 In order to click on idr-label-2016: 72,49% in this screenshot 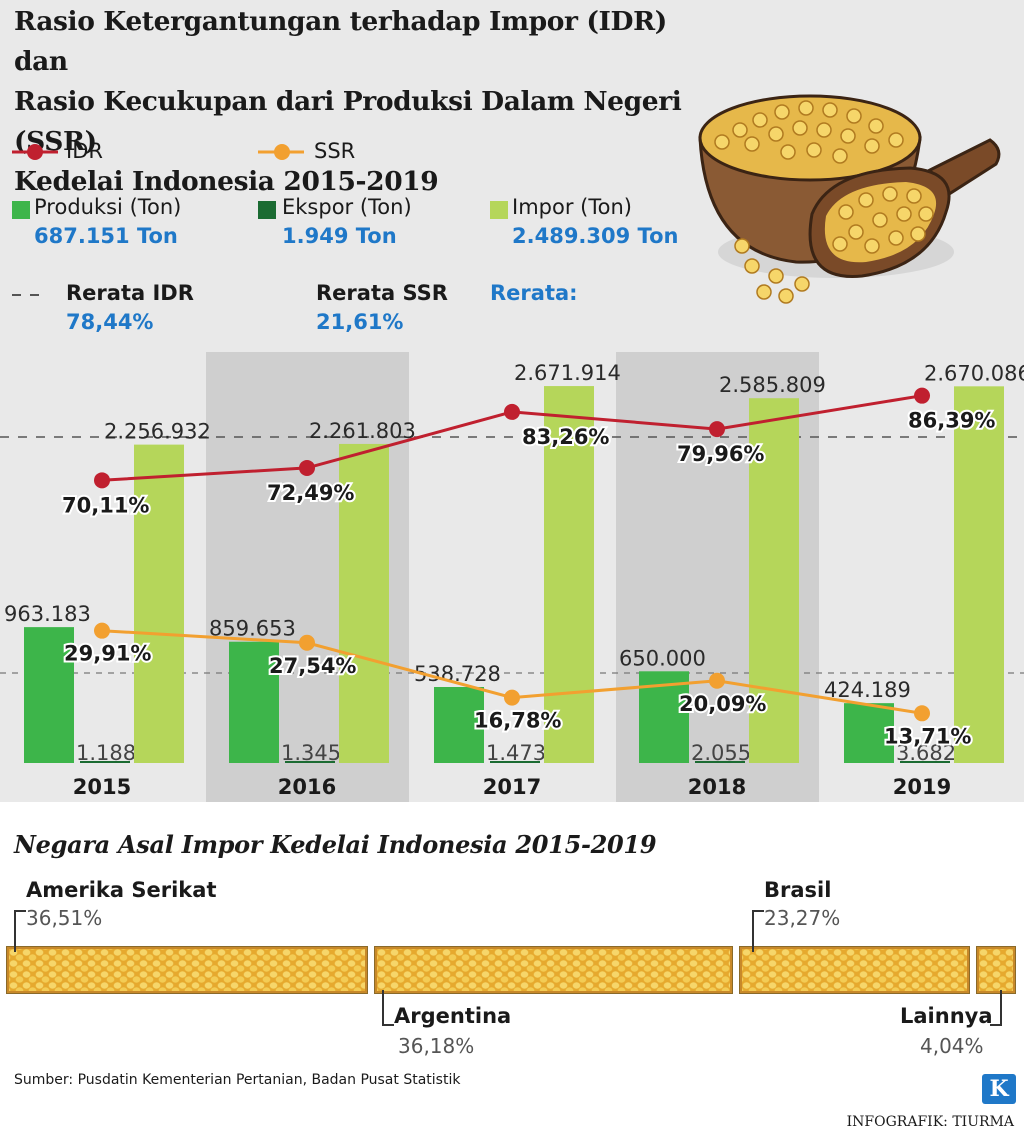, I will do `click(310, 493)`.